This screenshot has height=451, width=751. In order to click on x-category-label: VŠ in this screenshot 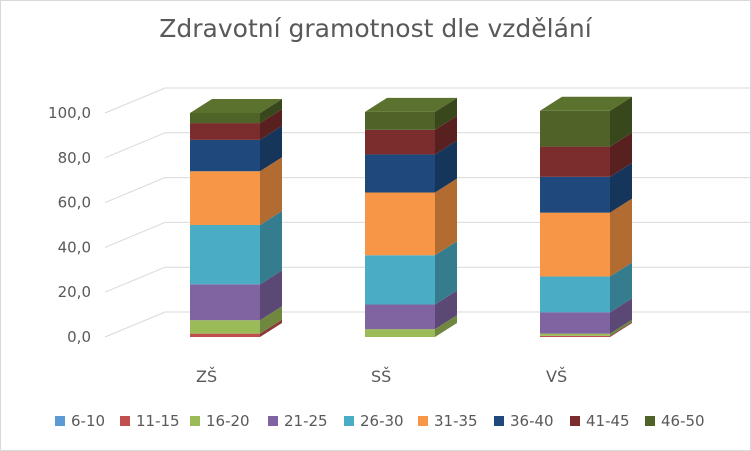, I will do `click(556, 376)`.